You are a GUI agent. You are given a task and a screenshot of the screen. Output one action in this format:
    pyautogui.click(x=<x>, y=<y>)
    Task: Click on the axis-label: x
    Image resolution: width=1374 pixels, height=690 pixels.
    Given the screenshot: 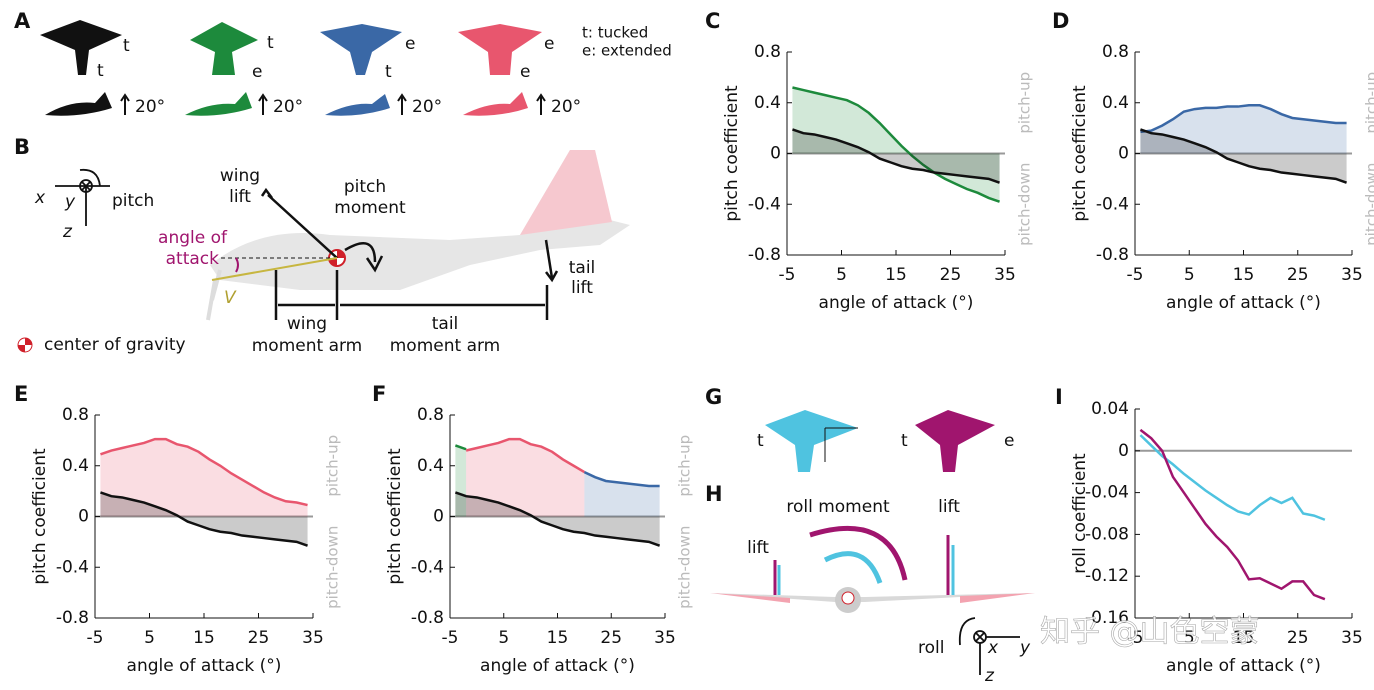 What is the action you would take?
    pyautogui.click(x=40, y=198)
    